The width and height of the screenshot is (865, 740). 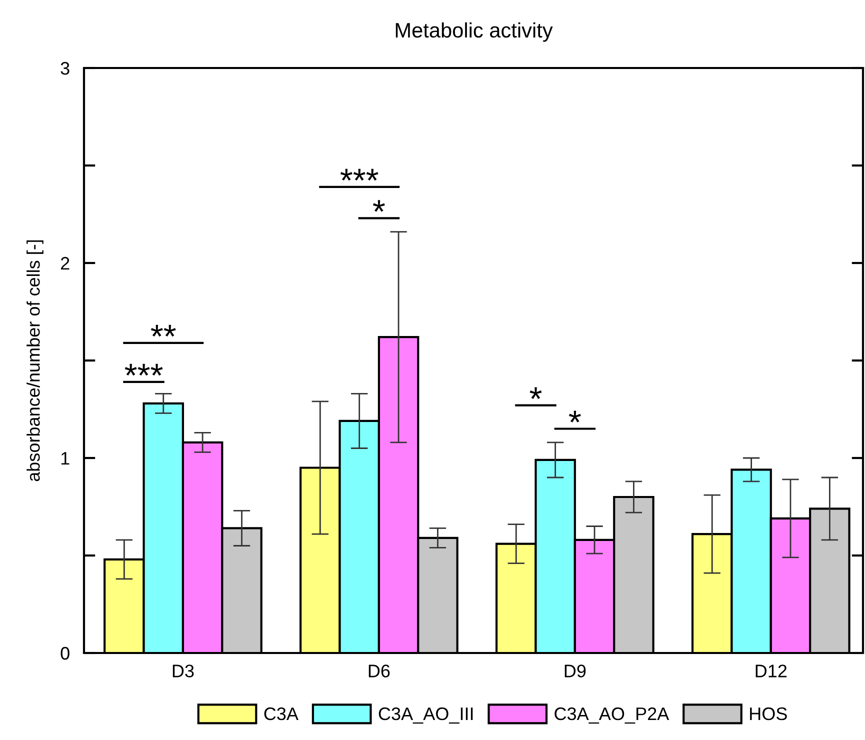 I want to click on legend-label: C3A_AO_III, so click(x=425, y=715).